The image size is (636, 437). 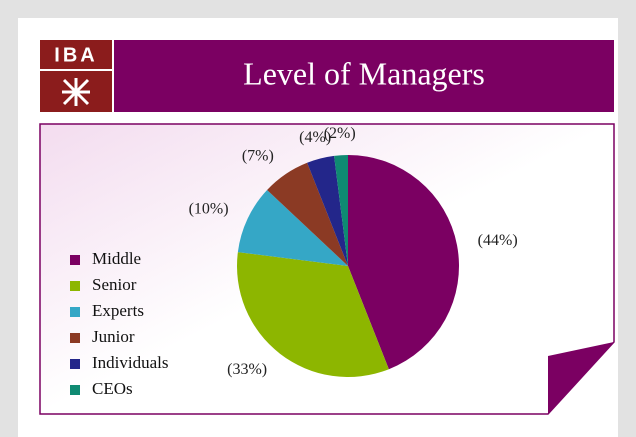 What do you see at coordinates (498, 240) in the screenshot?
I see `data-label: (44%)` at bounding box center [498, 240].